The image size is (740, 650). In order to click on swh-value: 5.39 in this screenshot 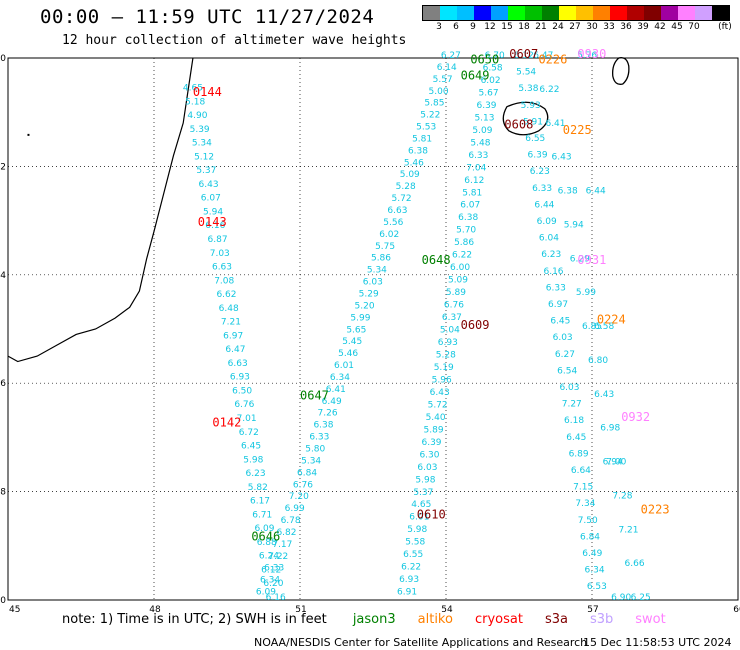, I will do `click(200, 130)`.